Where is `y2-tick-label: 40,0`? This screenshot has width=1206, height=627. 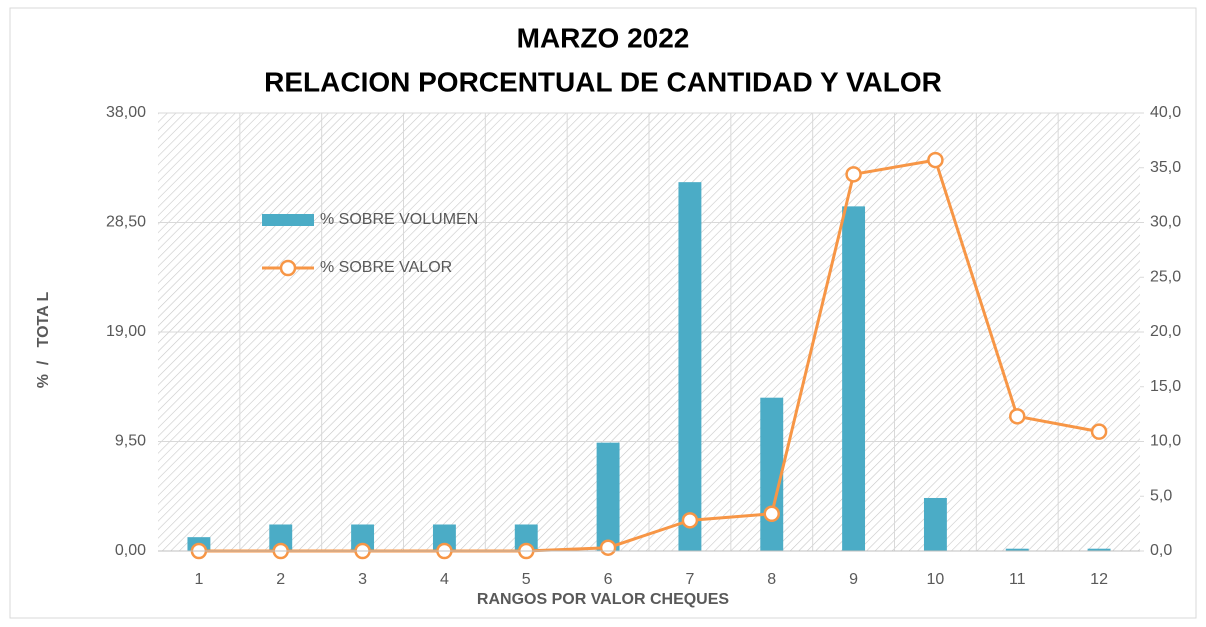
y2-tick-label: 40,0 is located at coordinates (1165, 112).